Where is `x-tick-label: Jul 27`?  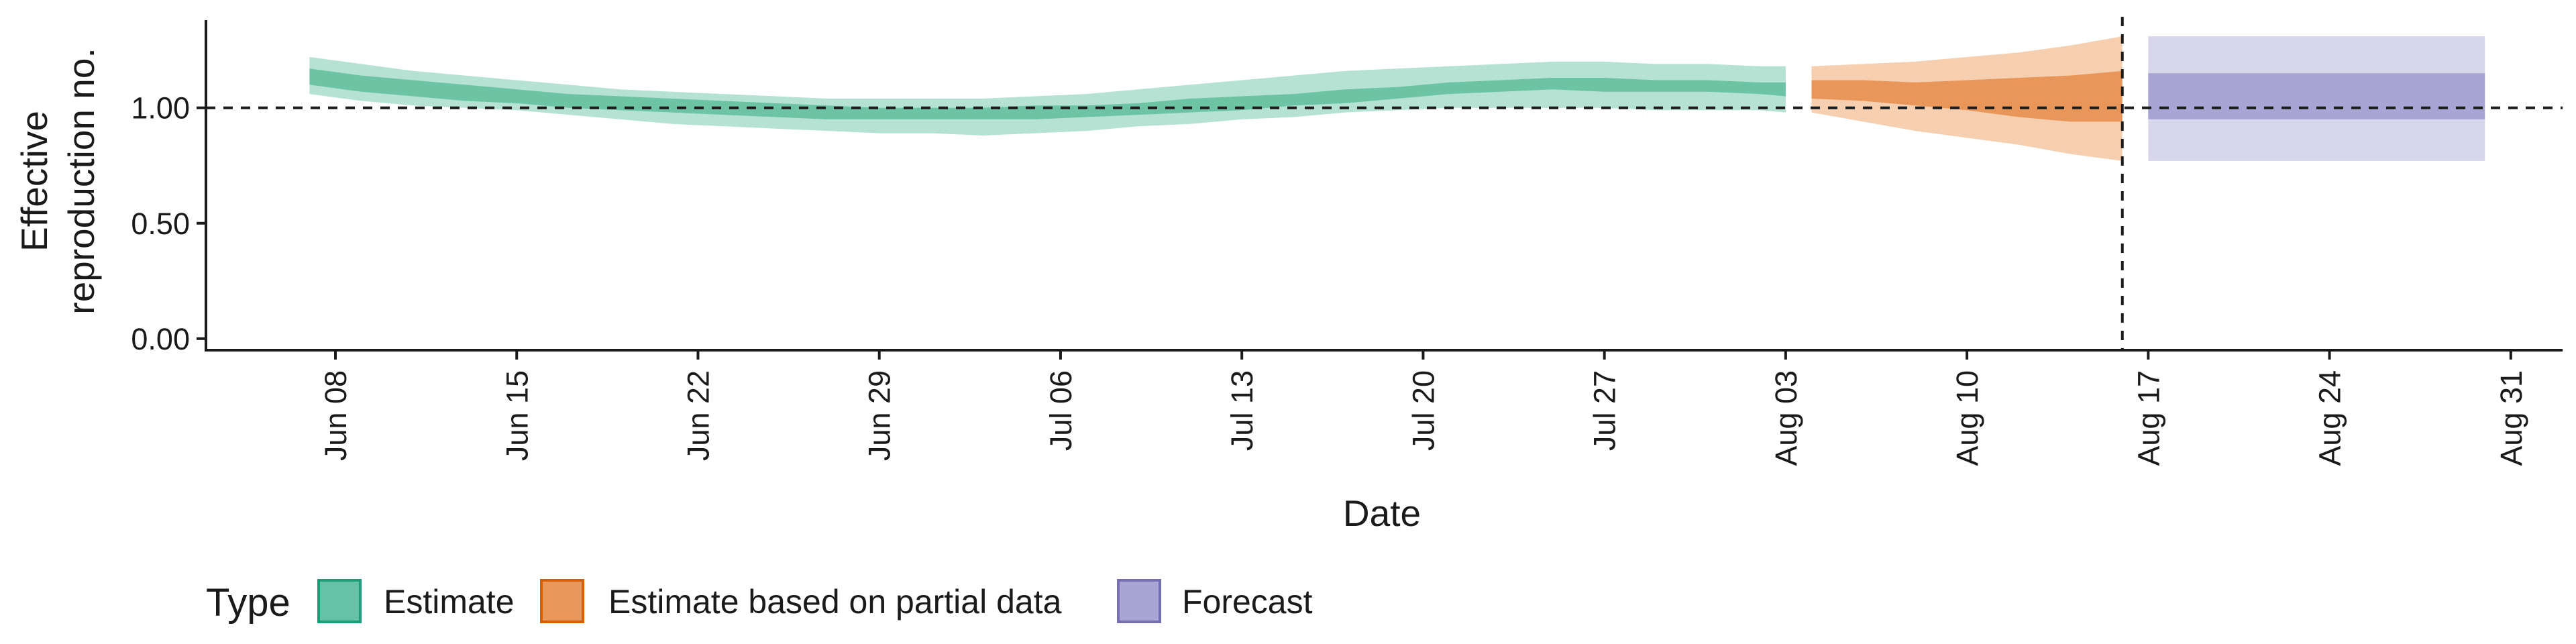
x-tick-label: Jul 27 is located at coordinates (1605, 410).